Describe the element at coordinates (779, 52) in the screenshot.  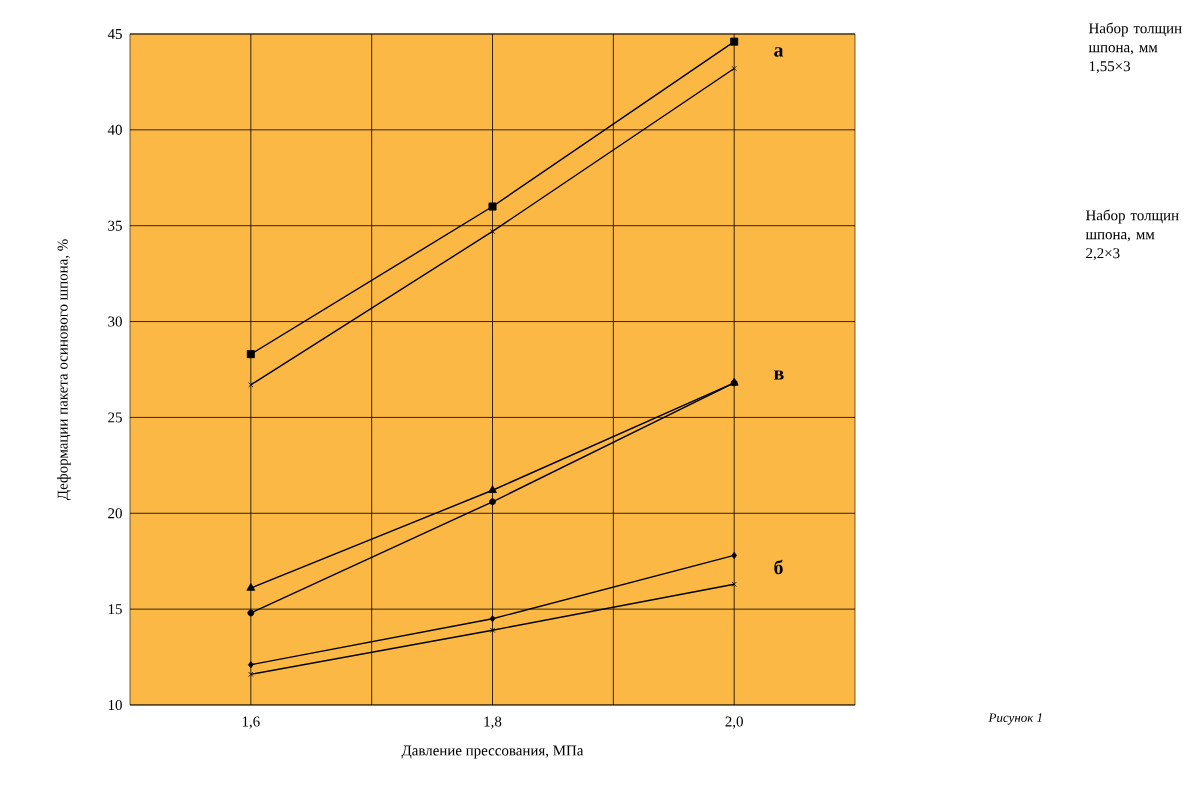
I see `annotation: а` at that location.